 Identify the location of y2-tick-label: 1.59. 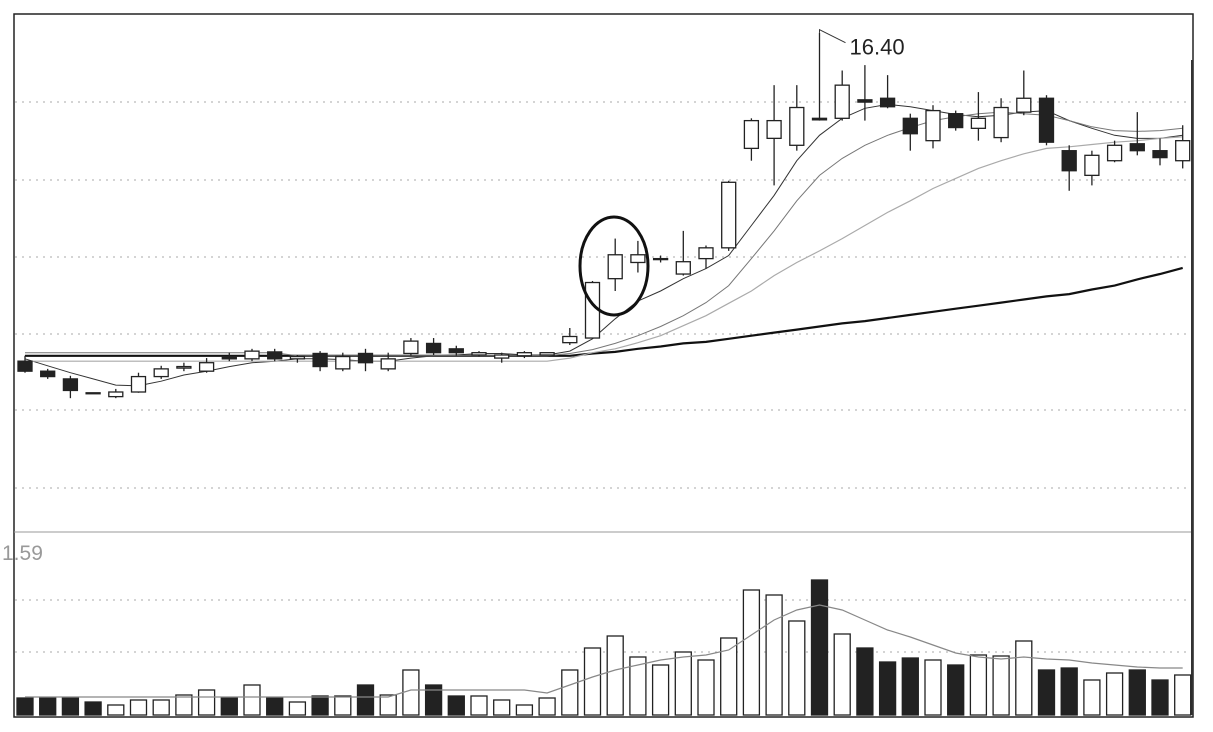
(22, 553).